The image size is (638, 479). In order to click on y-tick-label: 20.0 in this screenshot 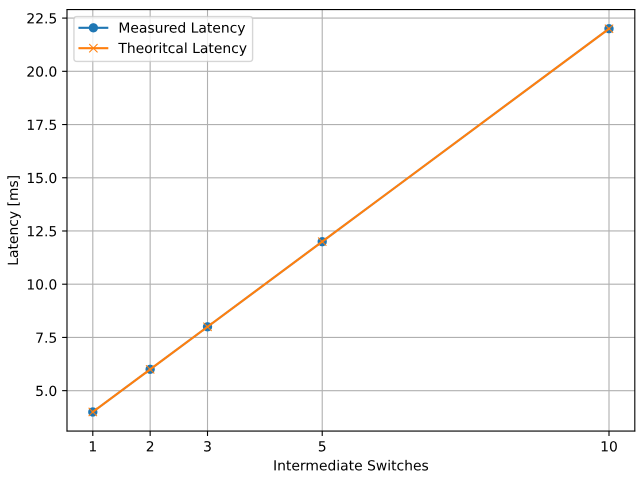, I will do `click(41, 71)`.